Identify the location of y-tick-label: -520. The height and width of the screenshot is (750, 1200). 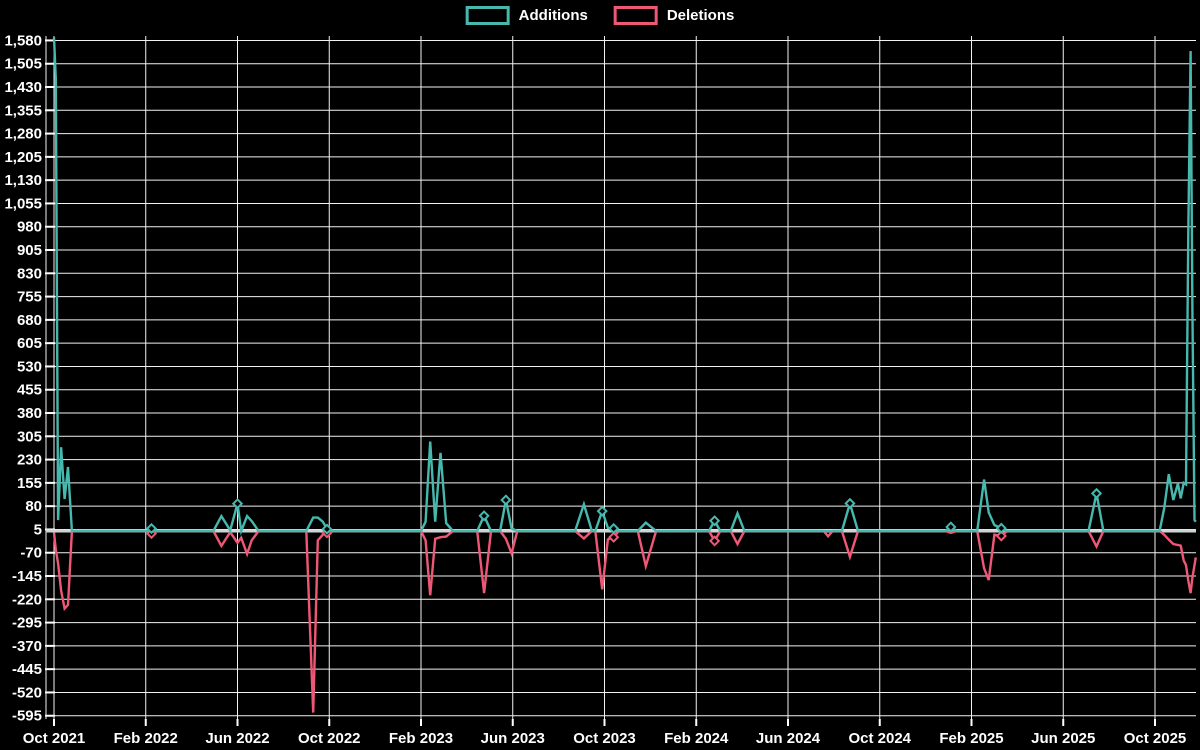
(27, 692).